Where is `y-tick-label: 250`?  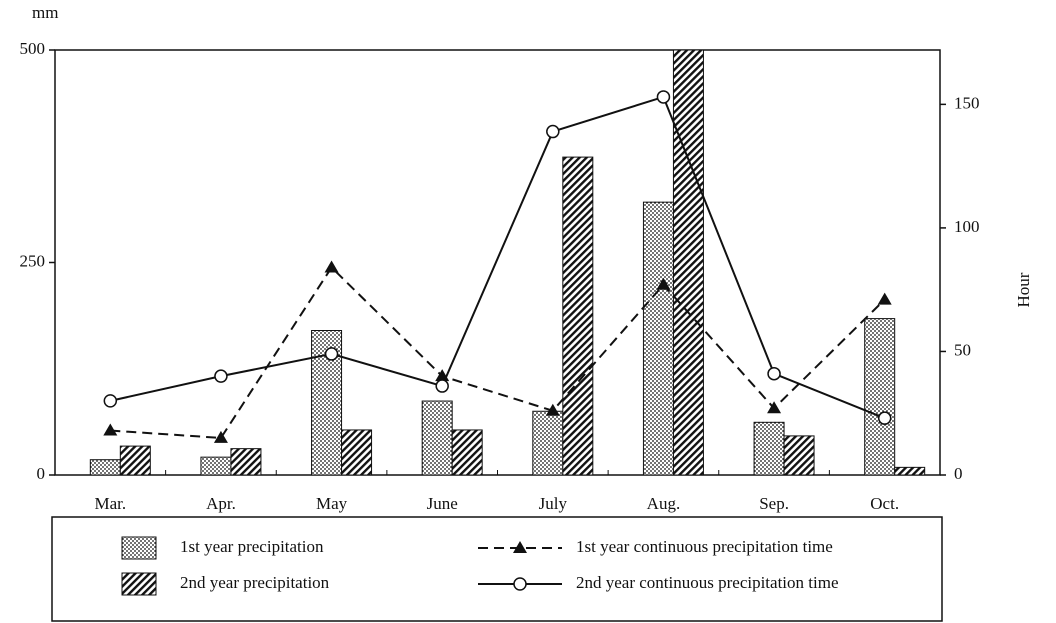
y-tick-label: 250 is located at coordinates (33, 260).